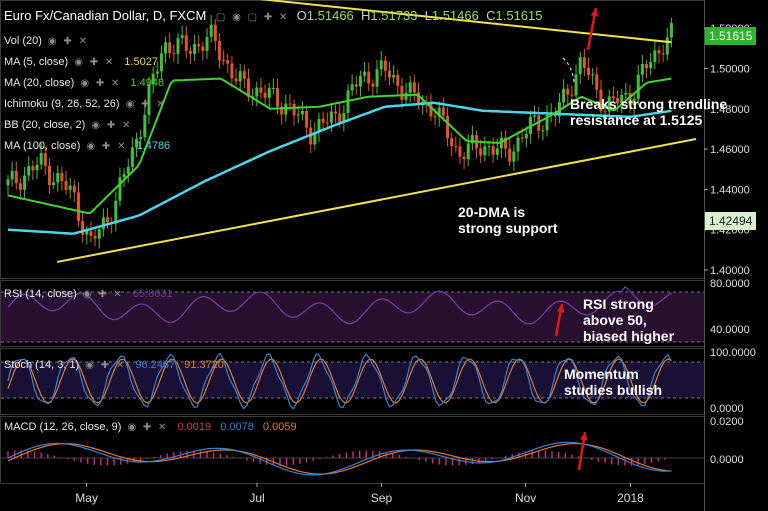  Describe the element at coordinates (279, 427) in the screenshot. I see `macd-signal-value: 0.0059` at that location.